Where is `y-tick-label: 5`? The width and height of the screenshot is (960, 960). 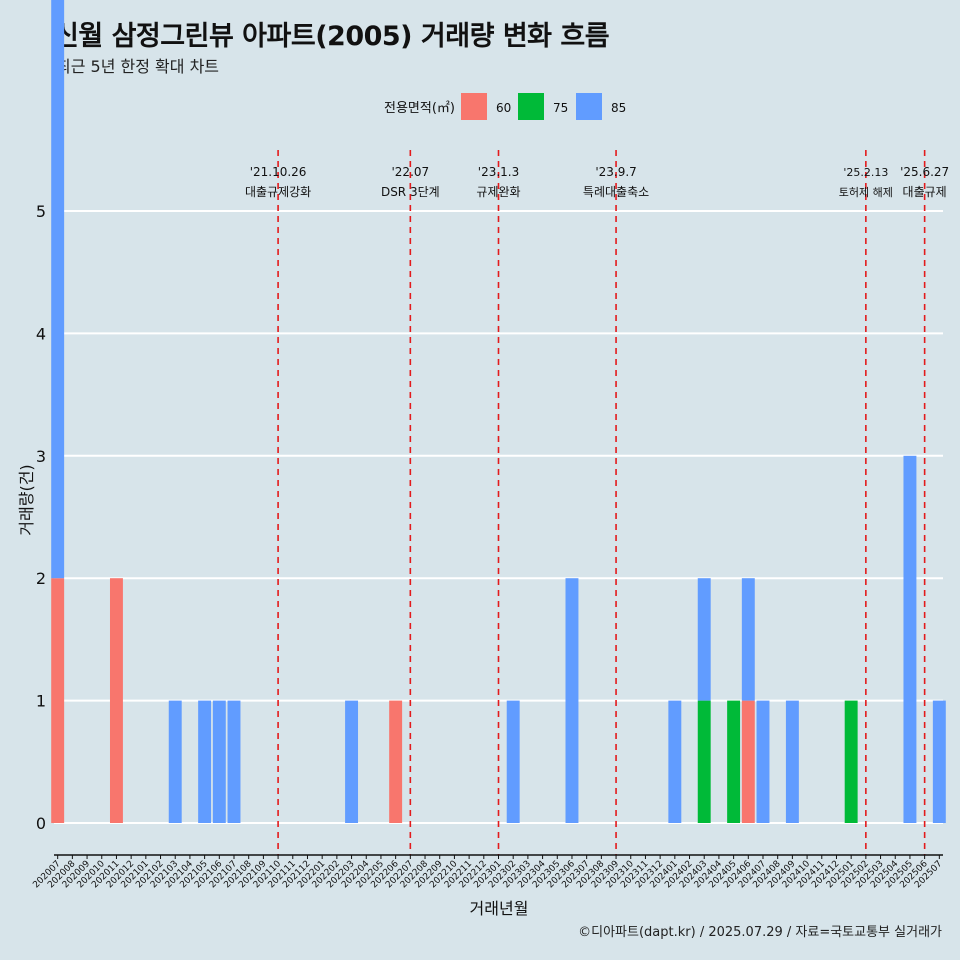
y-tick-label: 5 is located at coordinates (41, 211).